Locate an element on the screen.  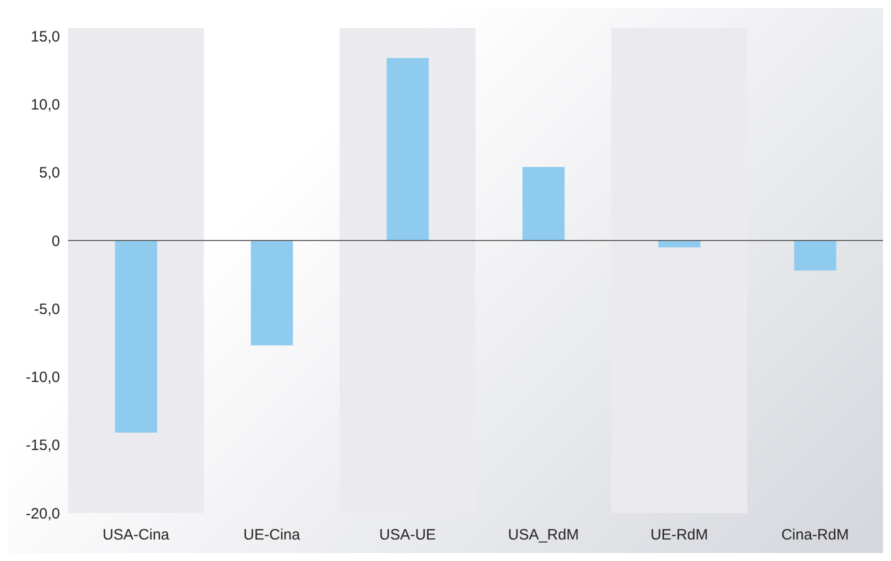
x-tick-label: USA-Cina is located at coordinates (136, 535).